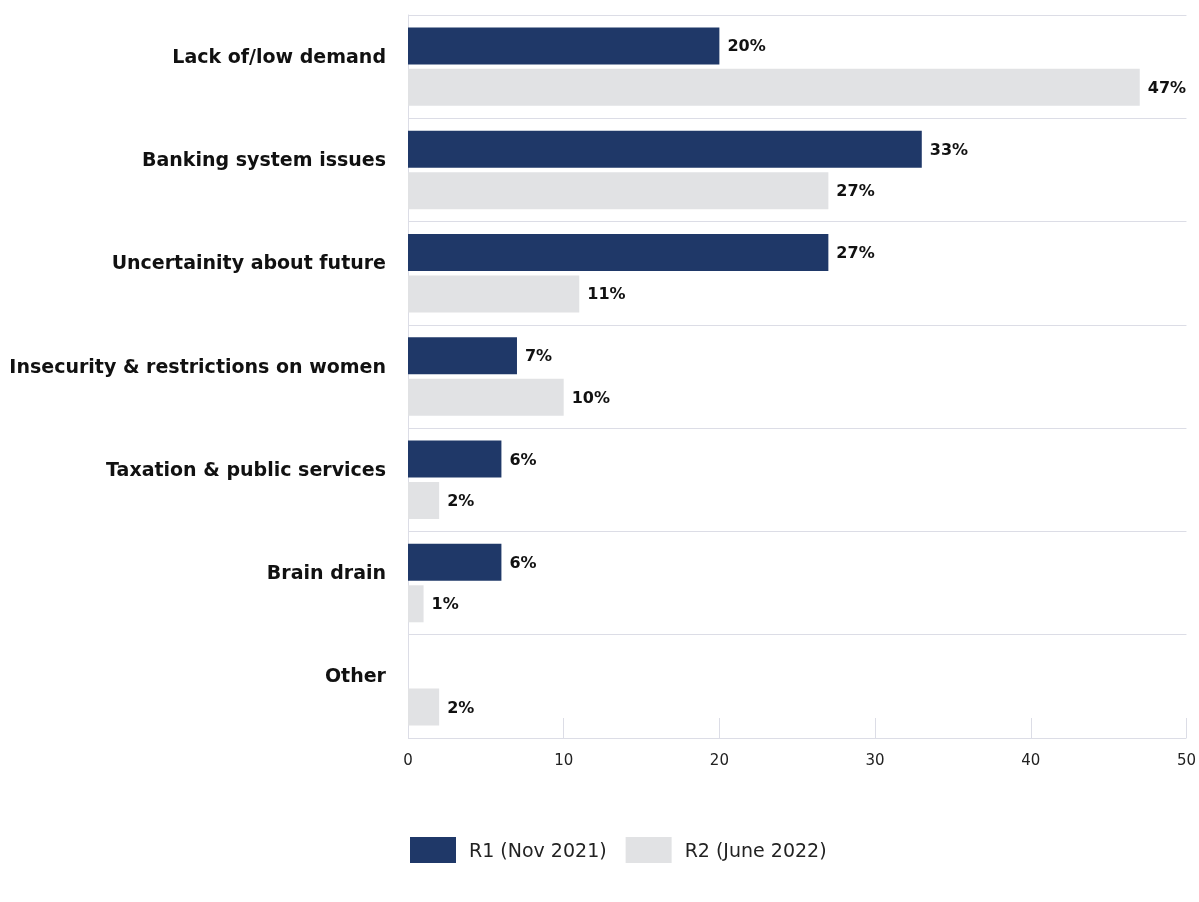  What do you see at coordinates (755, 850) in the screenshot?
I see `legend-label: R2 (June 2022)` at bounding box center [755, 850].